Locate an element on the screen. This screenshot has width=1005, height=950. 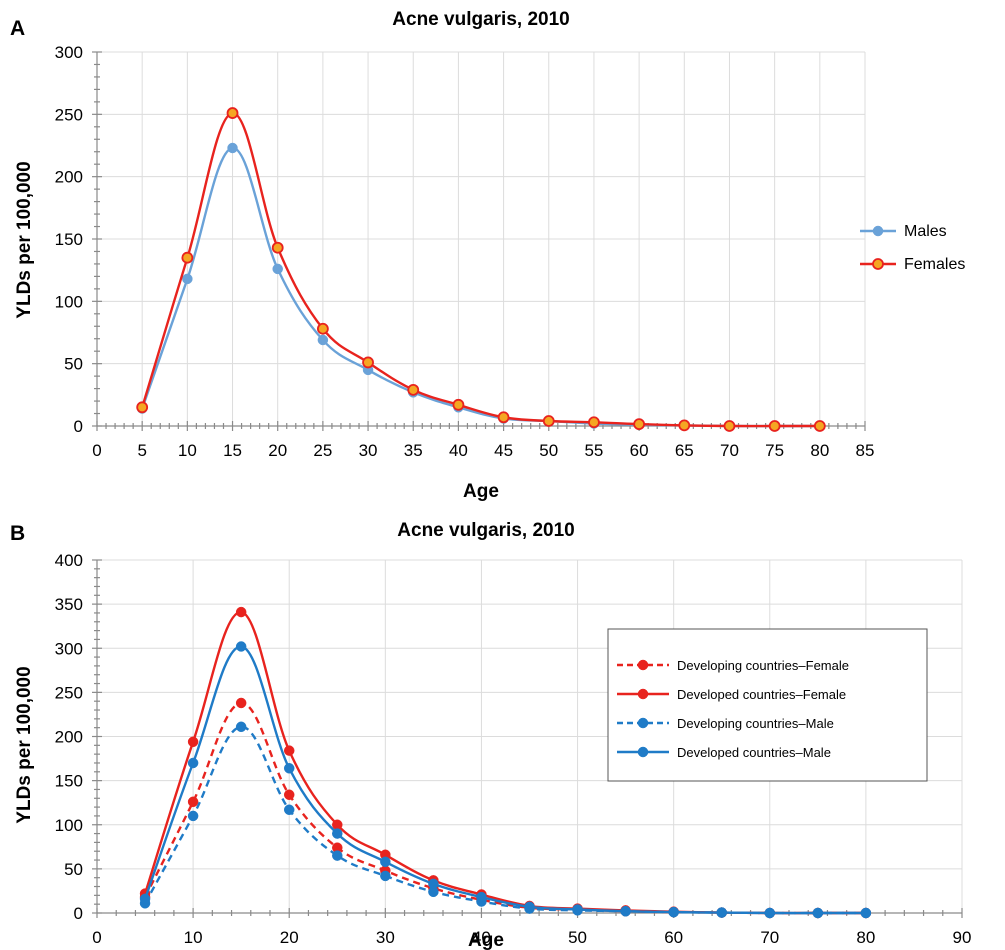
panel-a-x-axis-title: Age is located at coordinates (481, 491).